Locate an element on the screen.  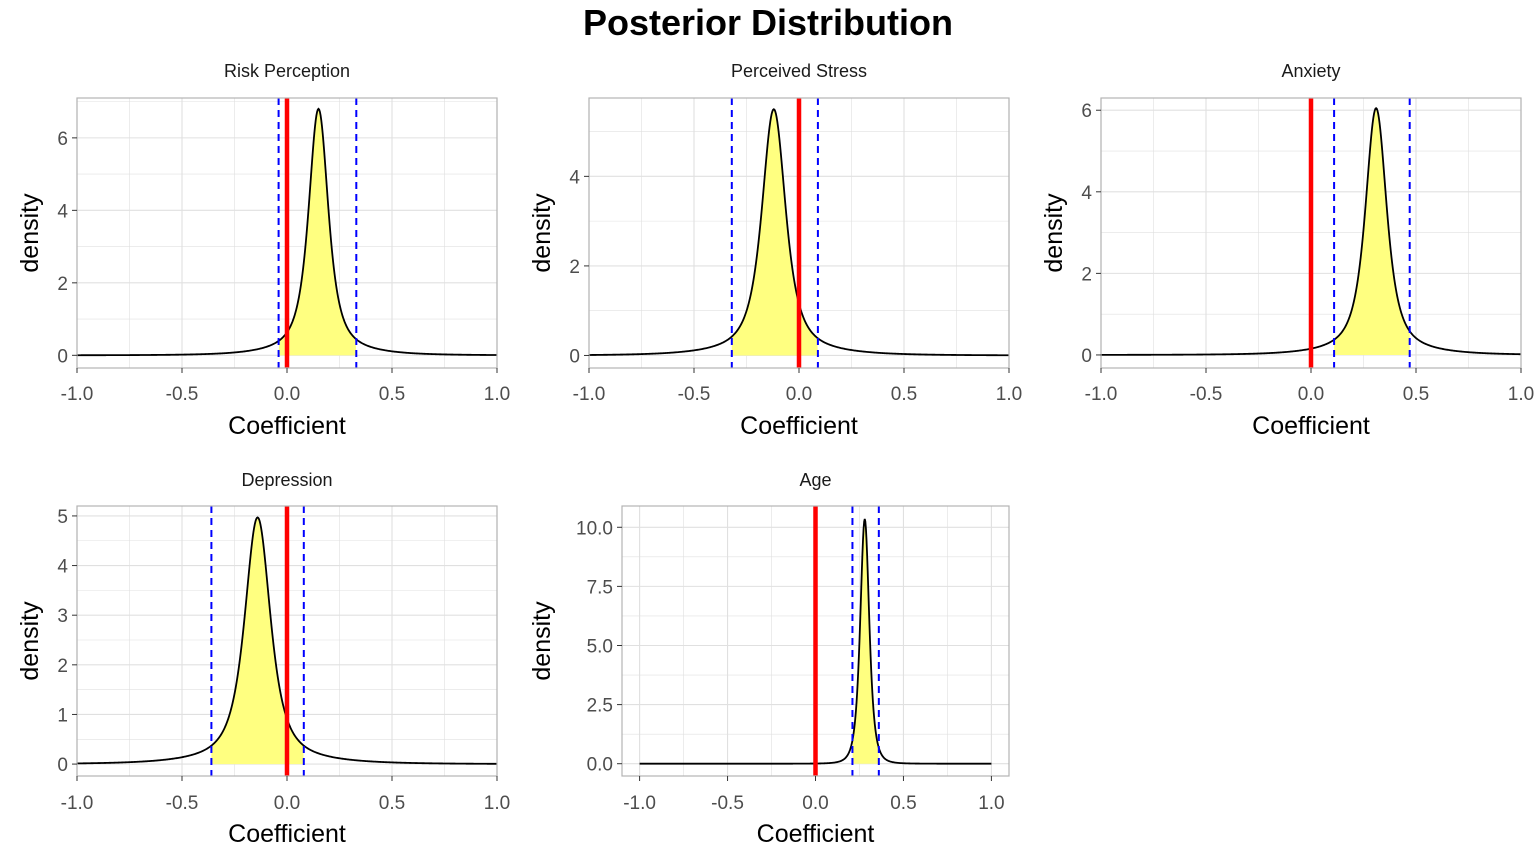
y-tick-label: 5.0 is located at coordinates (600, 646).